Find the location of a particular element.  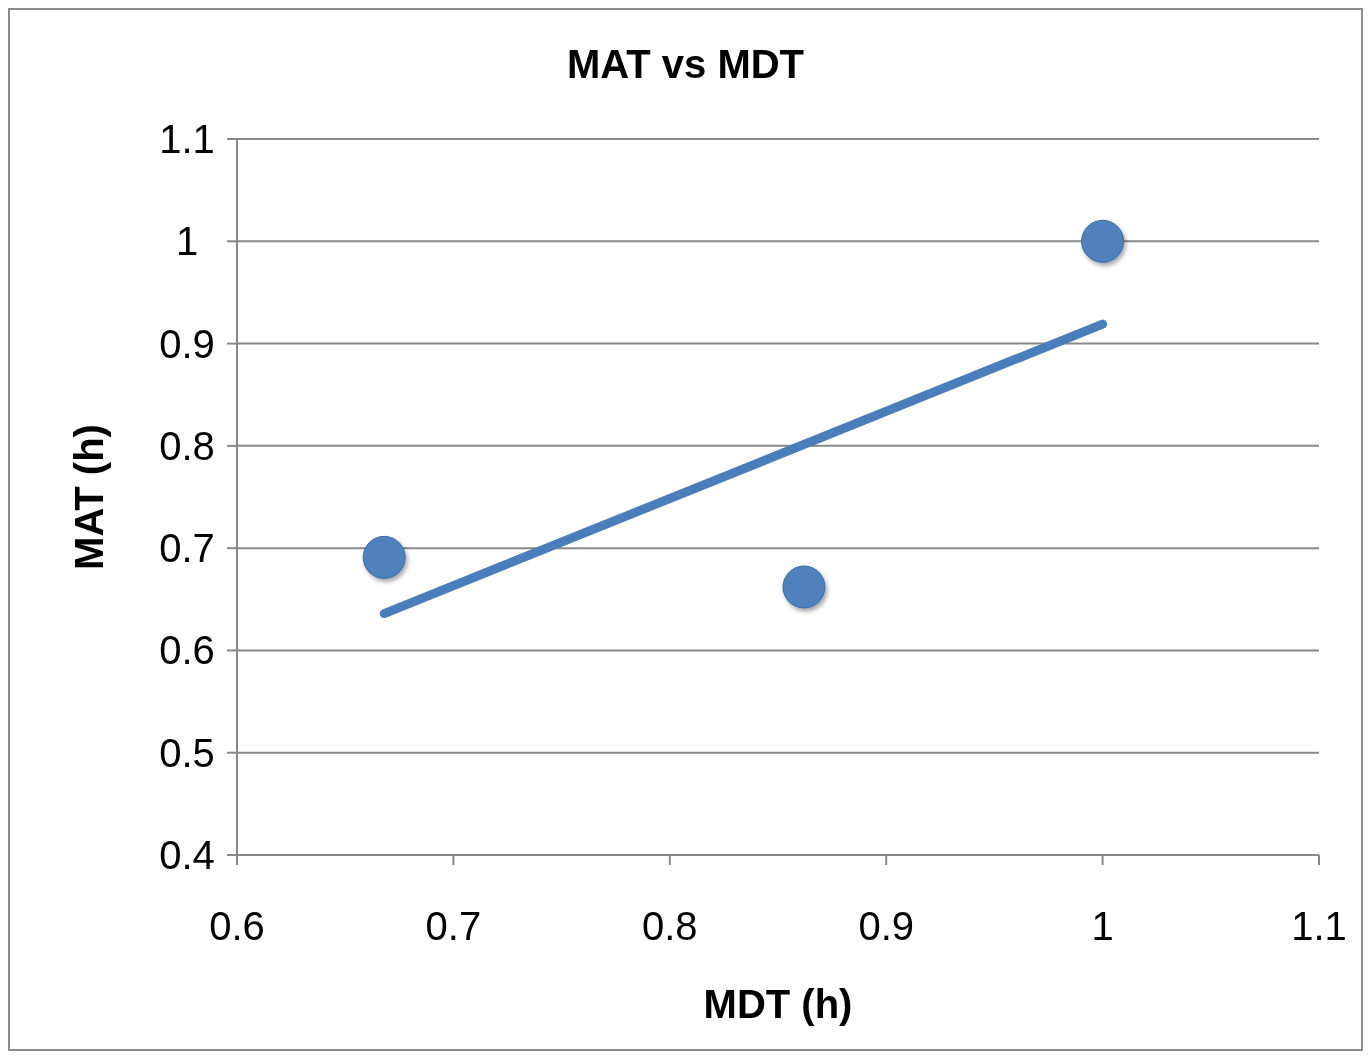

y-tick-label: 0.9 is located at coordinates (187, 343).